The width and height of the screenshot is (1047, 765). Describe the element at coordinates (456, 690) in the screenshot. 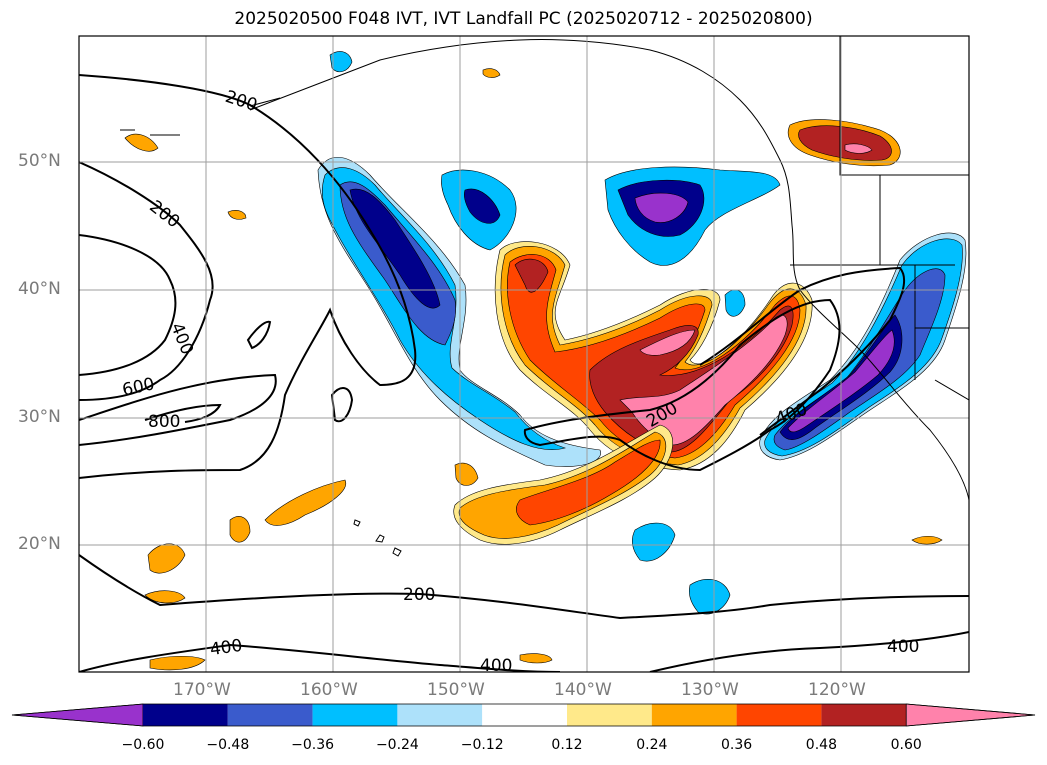

I see `lon-label: 150°W` at that location.